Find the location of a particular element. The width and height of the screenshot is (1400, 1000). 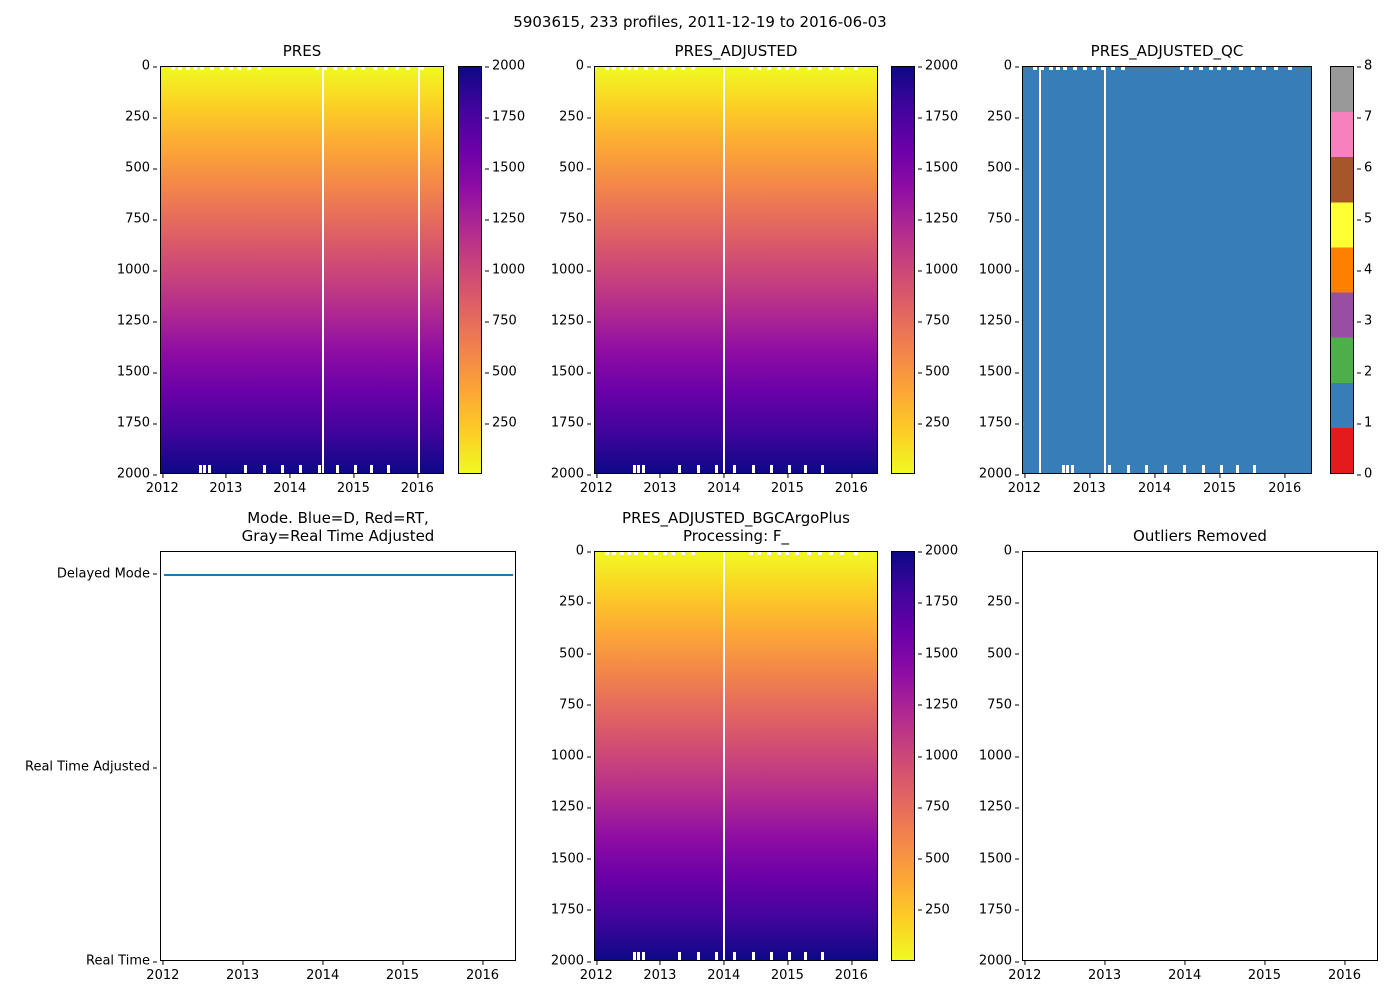

colorbar-tick-label: 500 is located at coordinates (499, 372).